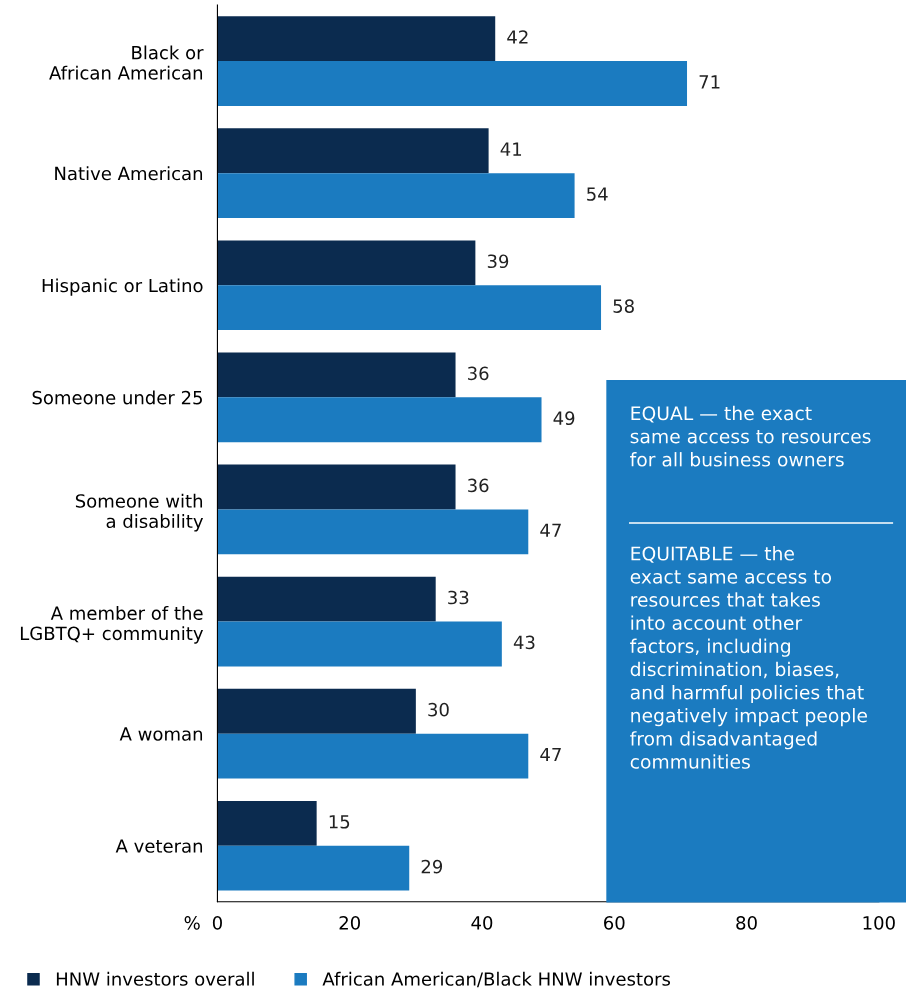 The height and width of the screenshot is (1002, 906). I want to click on data-label: 42, so click(517, 37).